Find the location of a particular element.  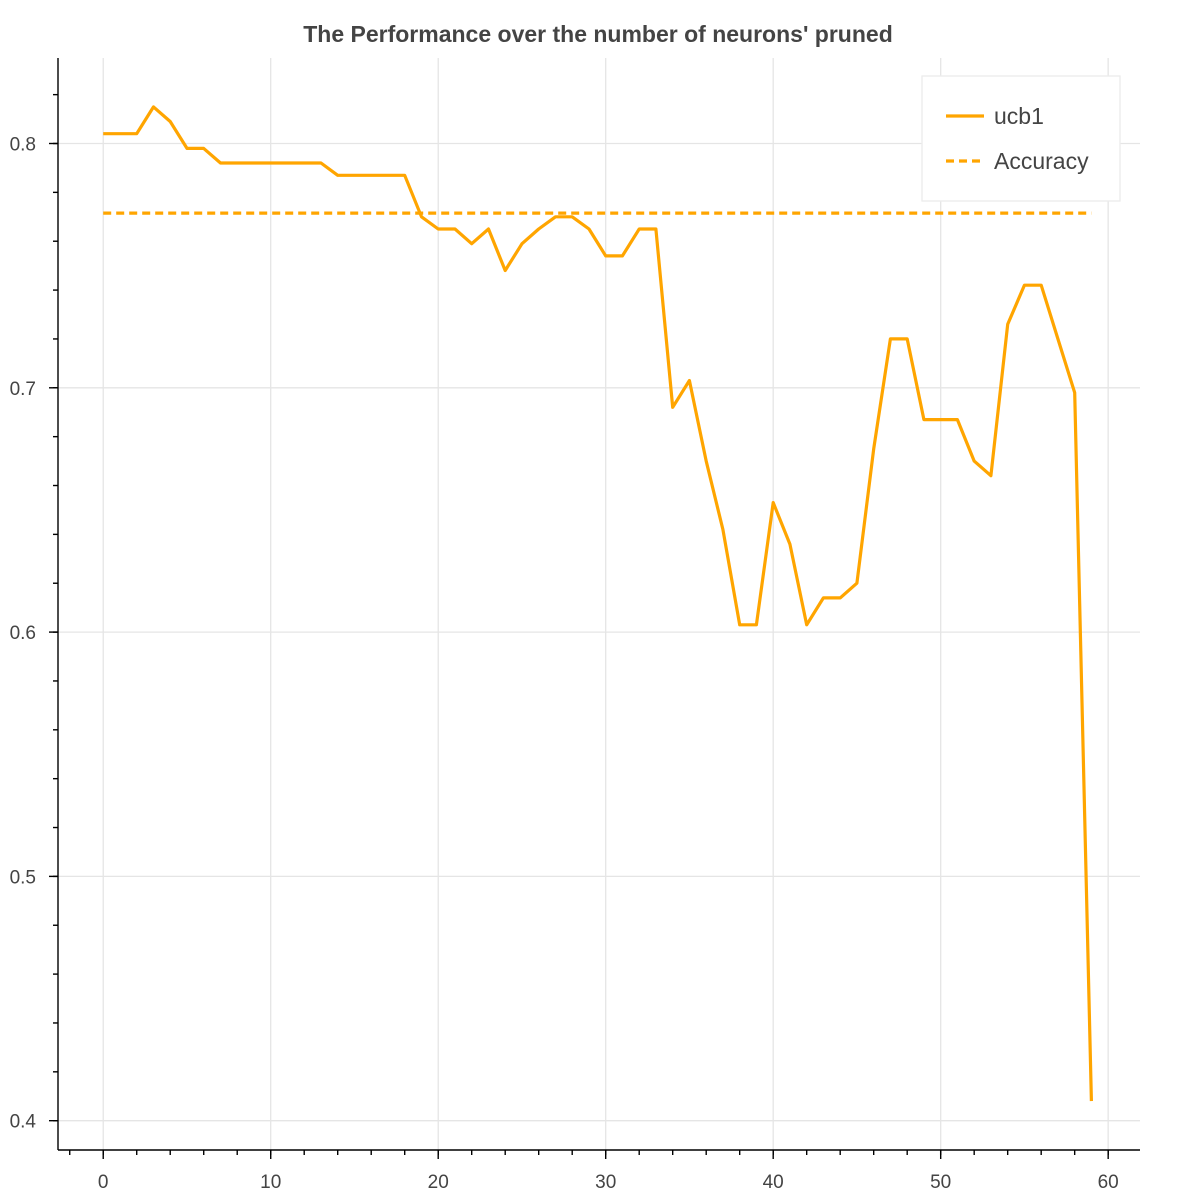

legend-box is located at coordinates (1021, 138).